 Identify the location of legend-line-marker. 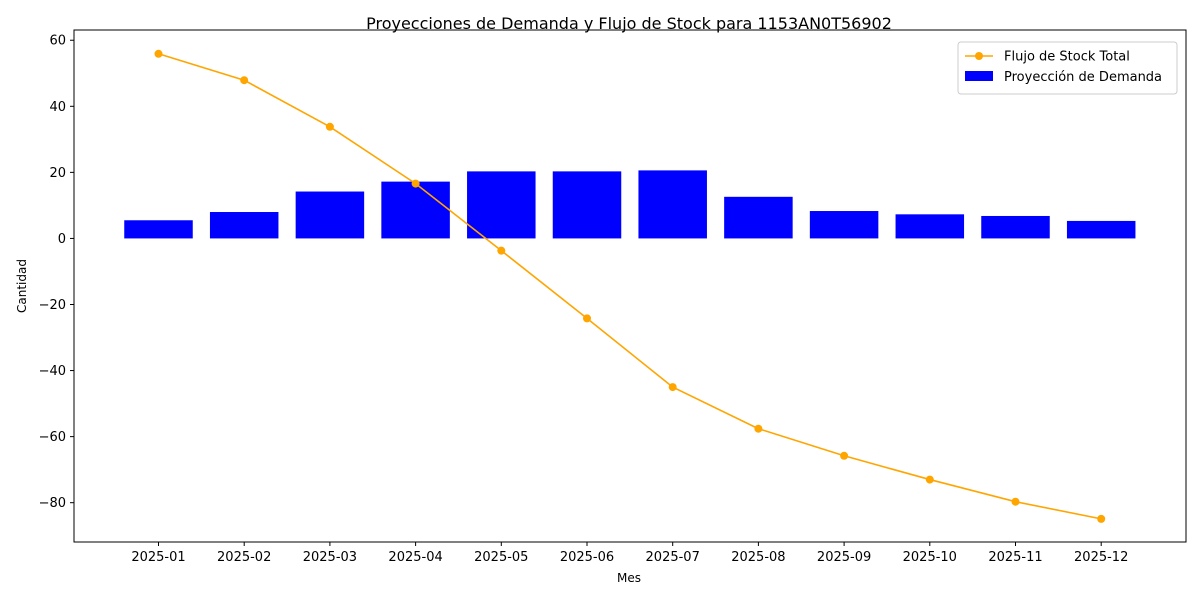
(979, 56).